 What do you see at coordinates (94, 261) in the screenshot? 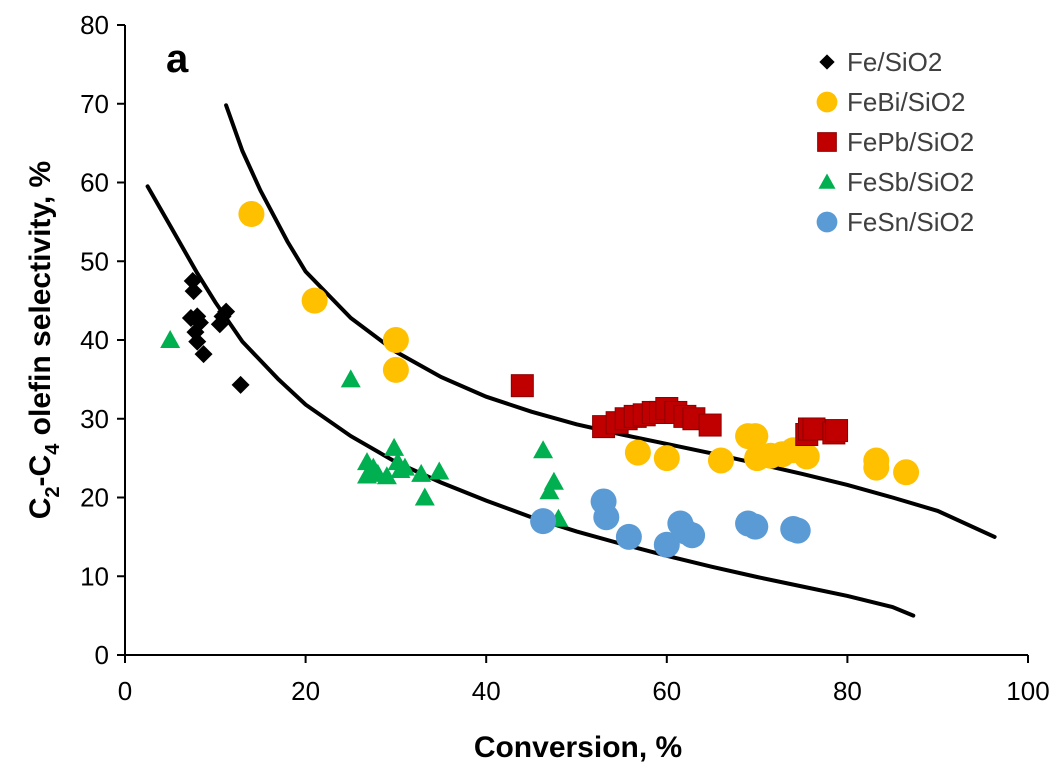
I see `y-tick-label: 50` at bounding box center [94, 261].